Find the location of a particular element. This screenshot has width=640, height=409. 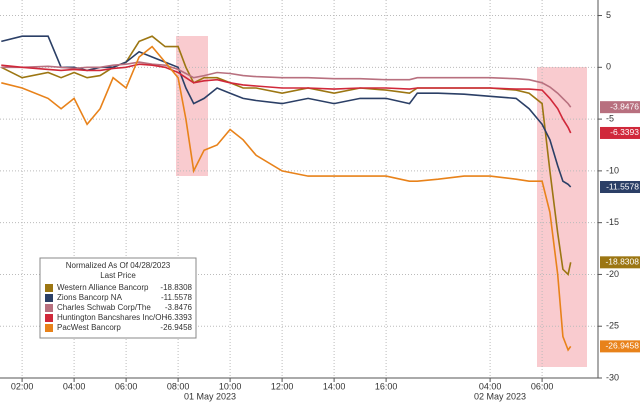

y-tick-label: -10 is located at coordinates (612, 170).